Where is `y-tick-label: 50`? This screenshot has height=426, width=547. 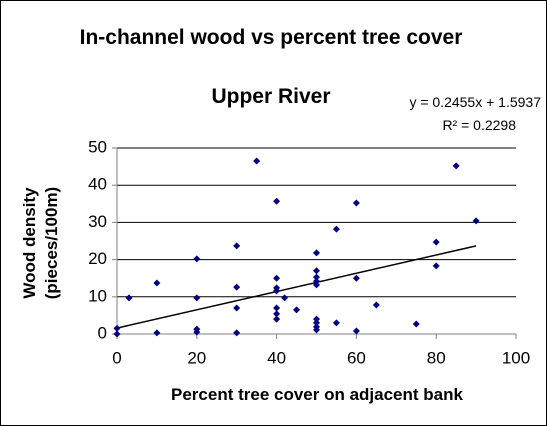 y-tick-label: 50 is located at coordinates (97, 146).